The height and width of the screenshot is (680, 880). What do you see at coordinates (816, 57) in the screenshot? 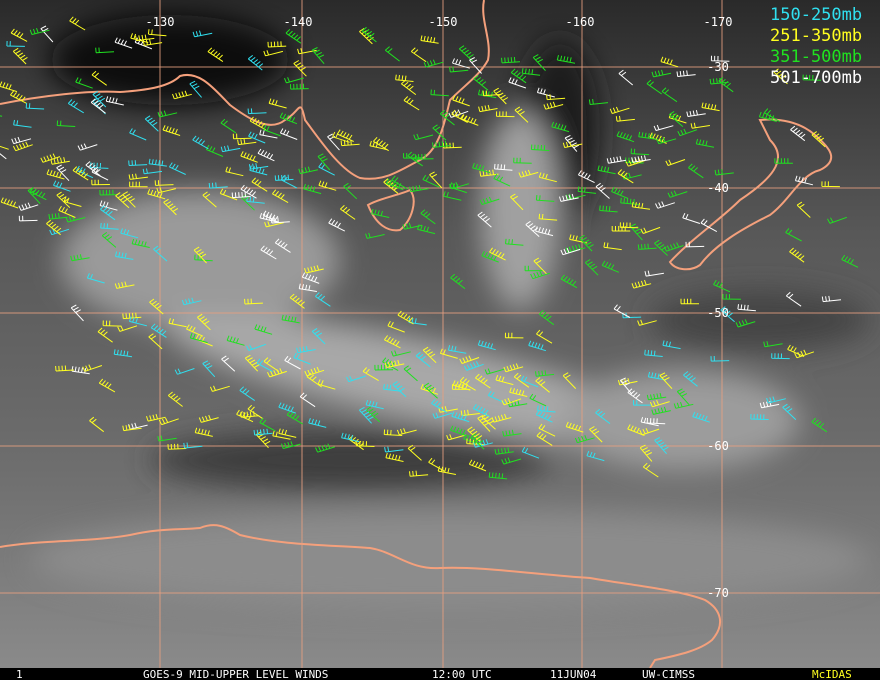
I see `legend-entry: 351-500mb` at bounding box center [816, 57].